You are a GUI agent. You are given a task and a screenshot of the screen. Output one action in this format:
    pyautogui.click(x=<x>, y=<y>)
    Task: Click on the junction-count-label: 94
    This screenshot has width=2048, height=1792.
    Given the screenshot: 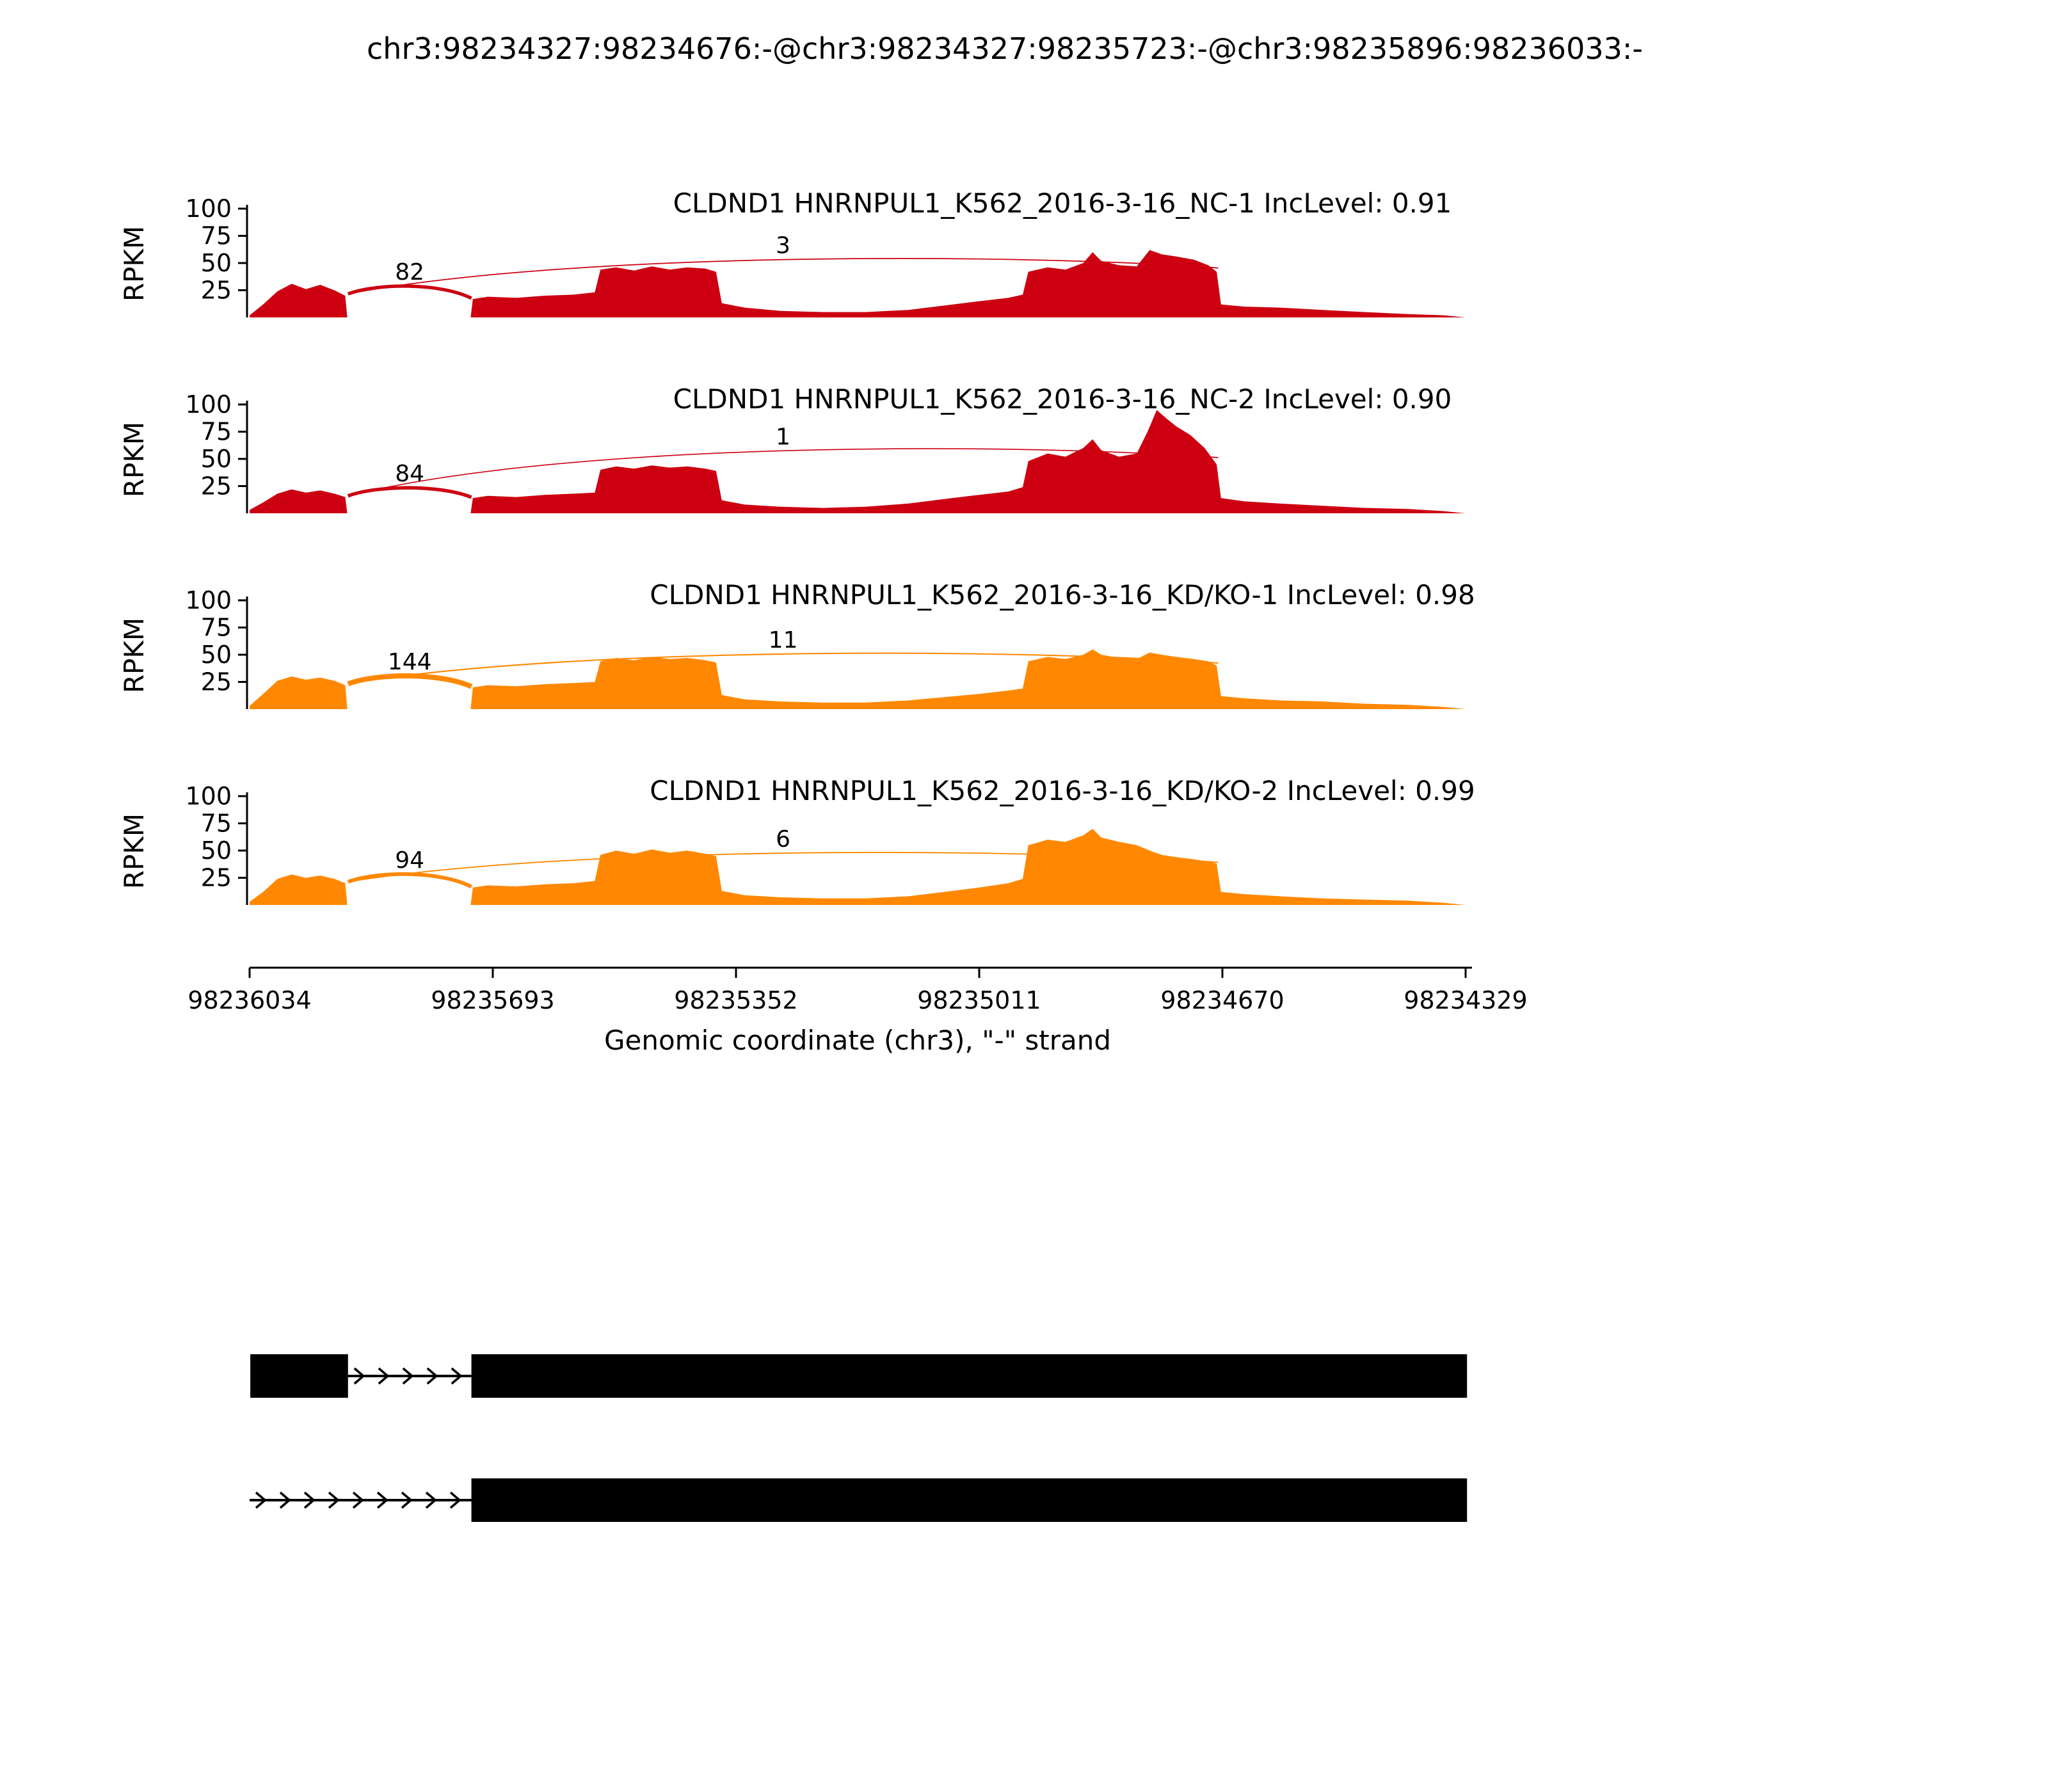 What is the action you would take?
    pyautogui.click(x=409, y=860)
    